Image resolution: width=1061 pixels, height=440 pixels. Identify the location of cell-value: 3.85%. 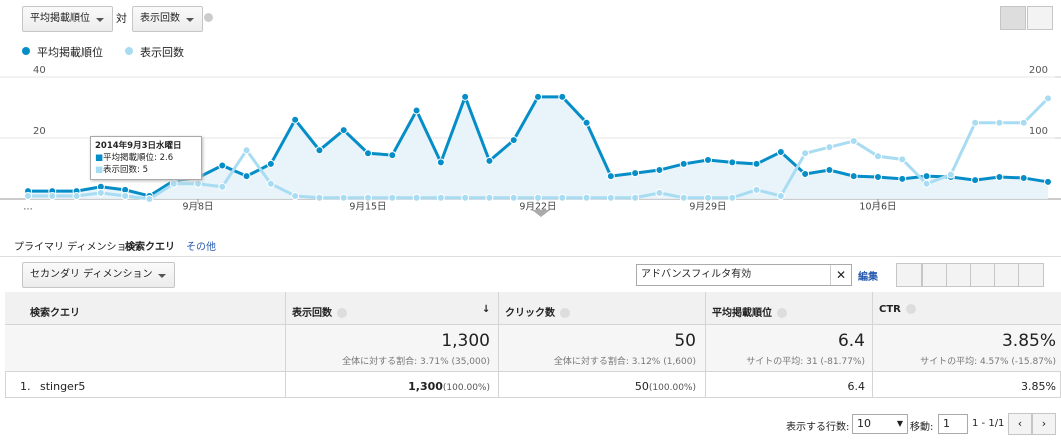
(1038, 386).